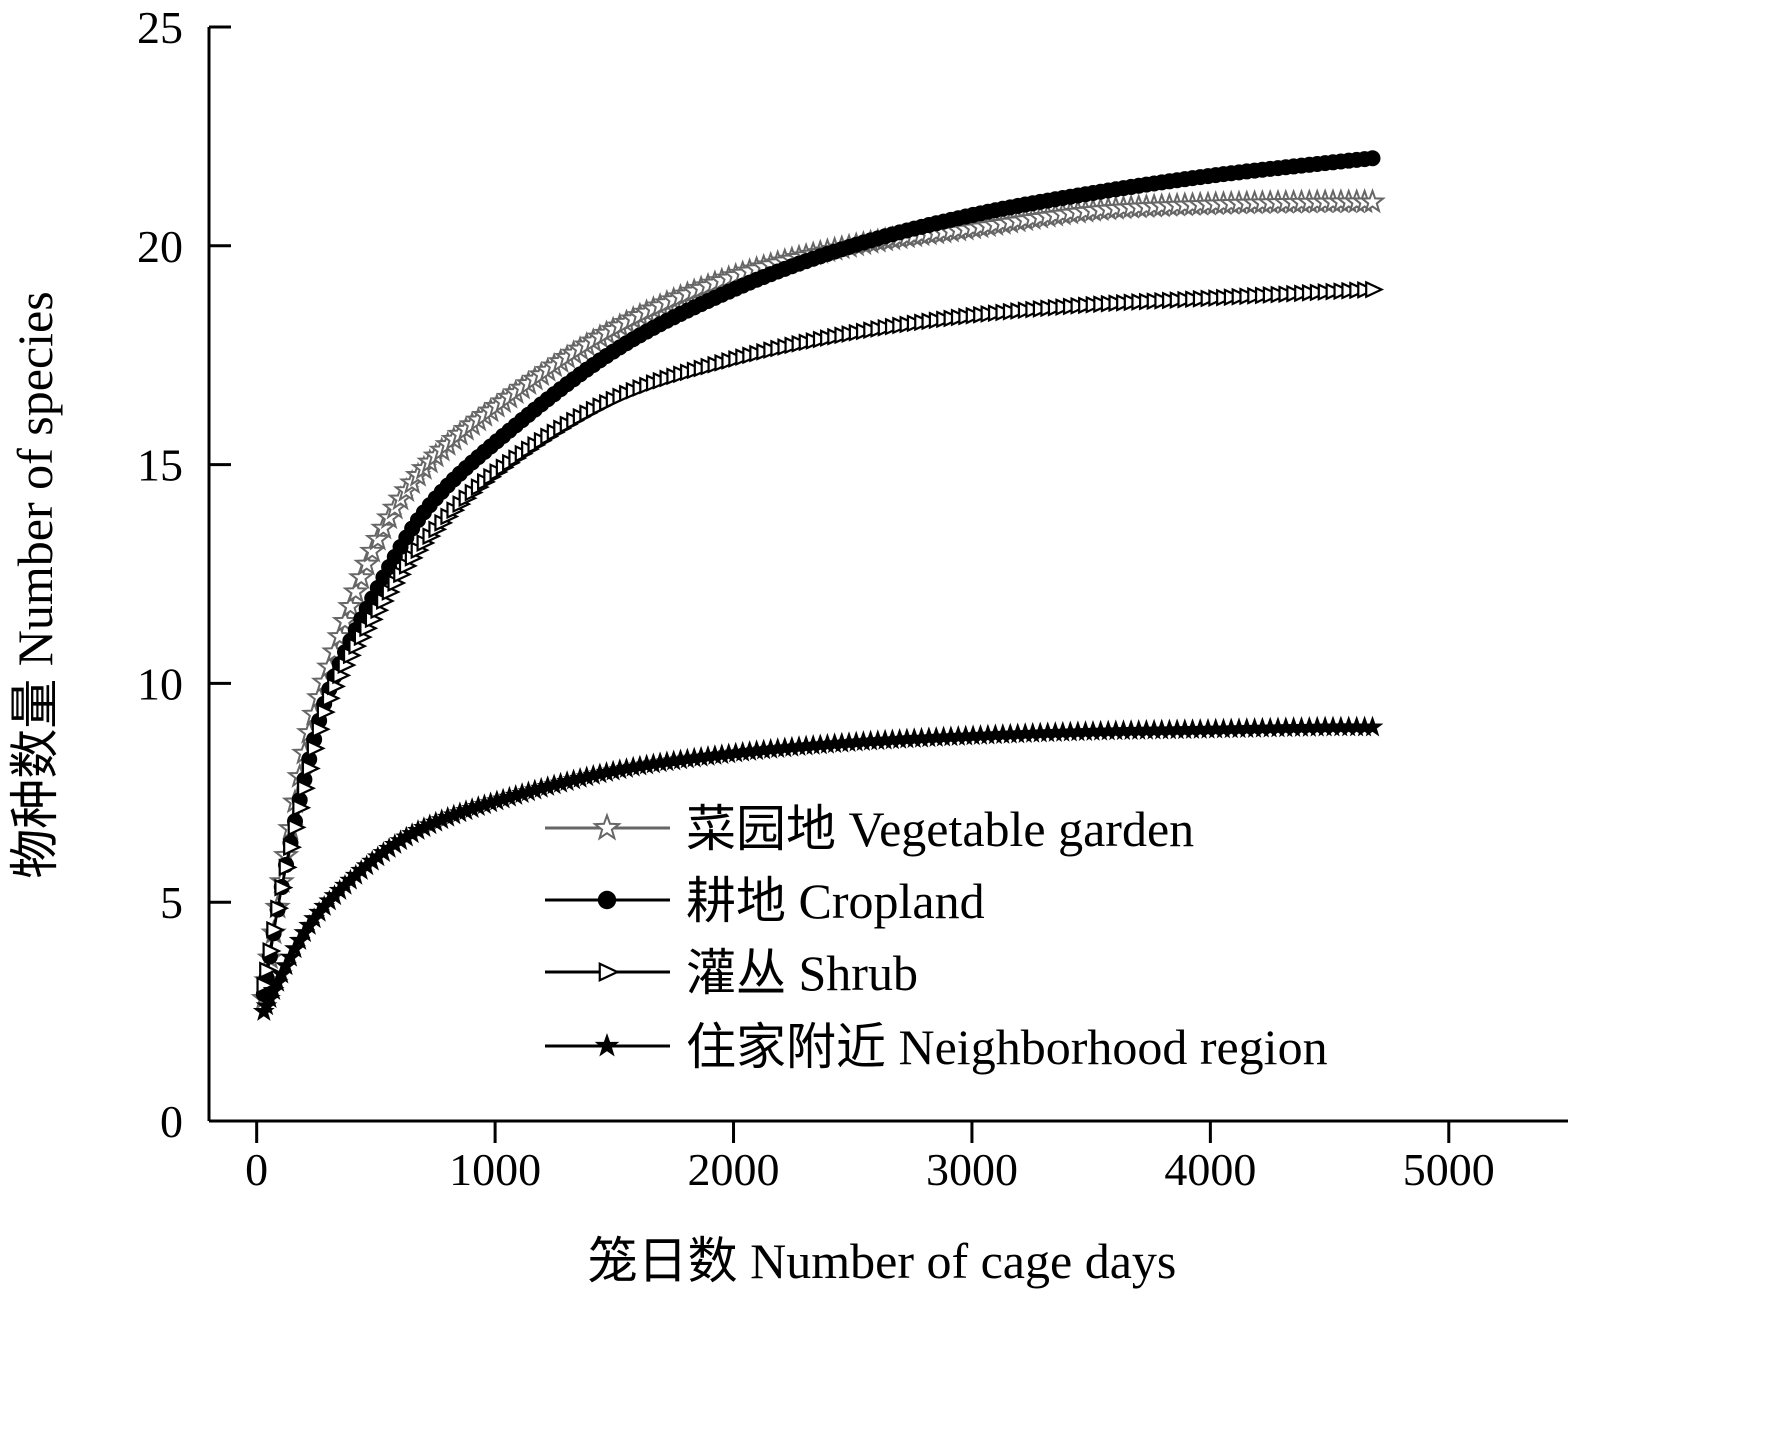 The image size is (1769, 1456). What do you see at coordinates (495, 1169) in the screenshot?
I see `x-tick-label-1000: 1000` at bounding box center [495, 1169].